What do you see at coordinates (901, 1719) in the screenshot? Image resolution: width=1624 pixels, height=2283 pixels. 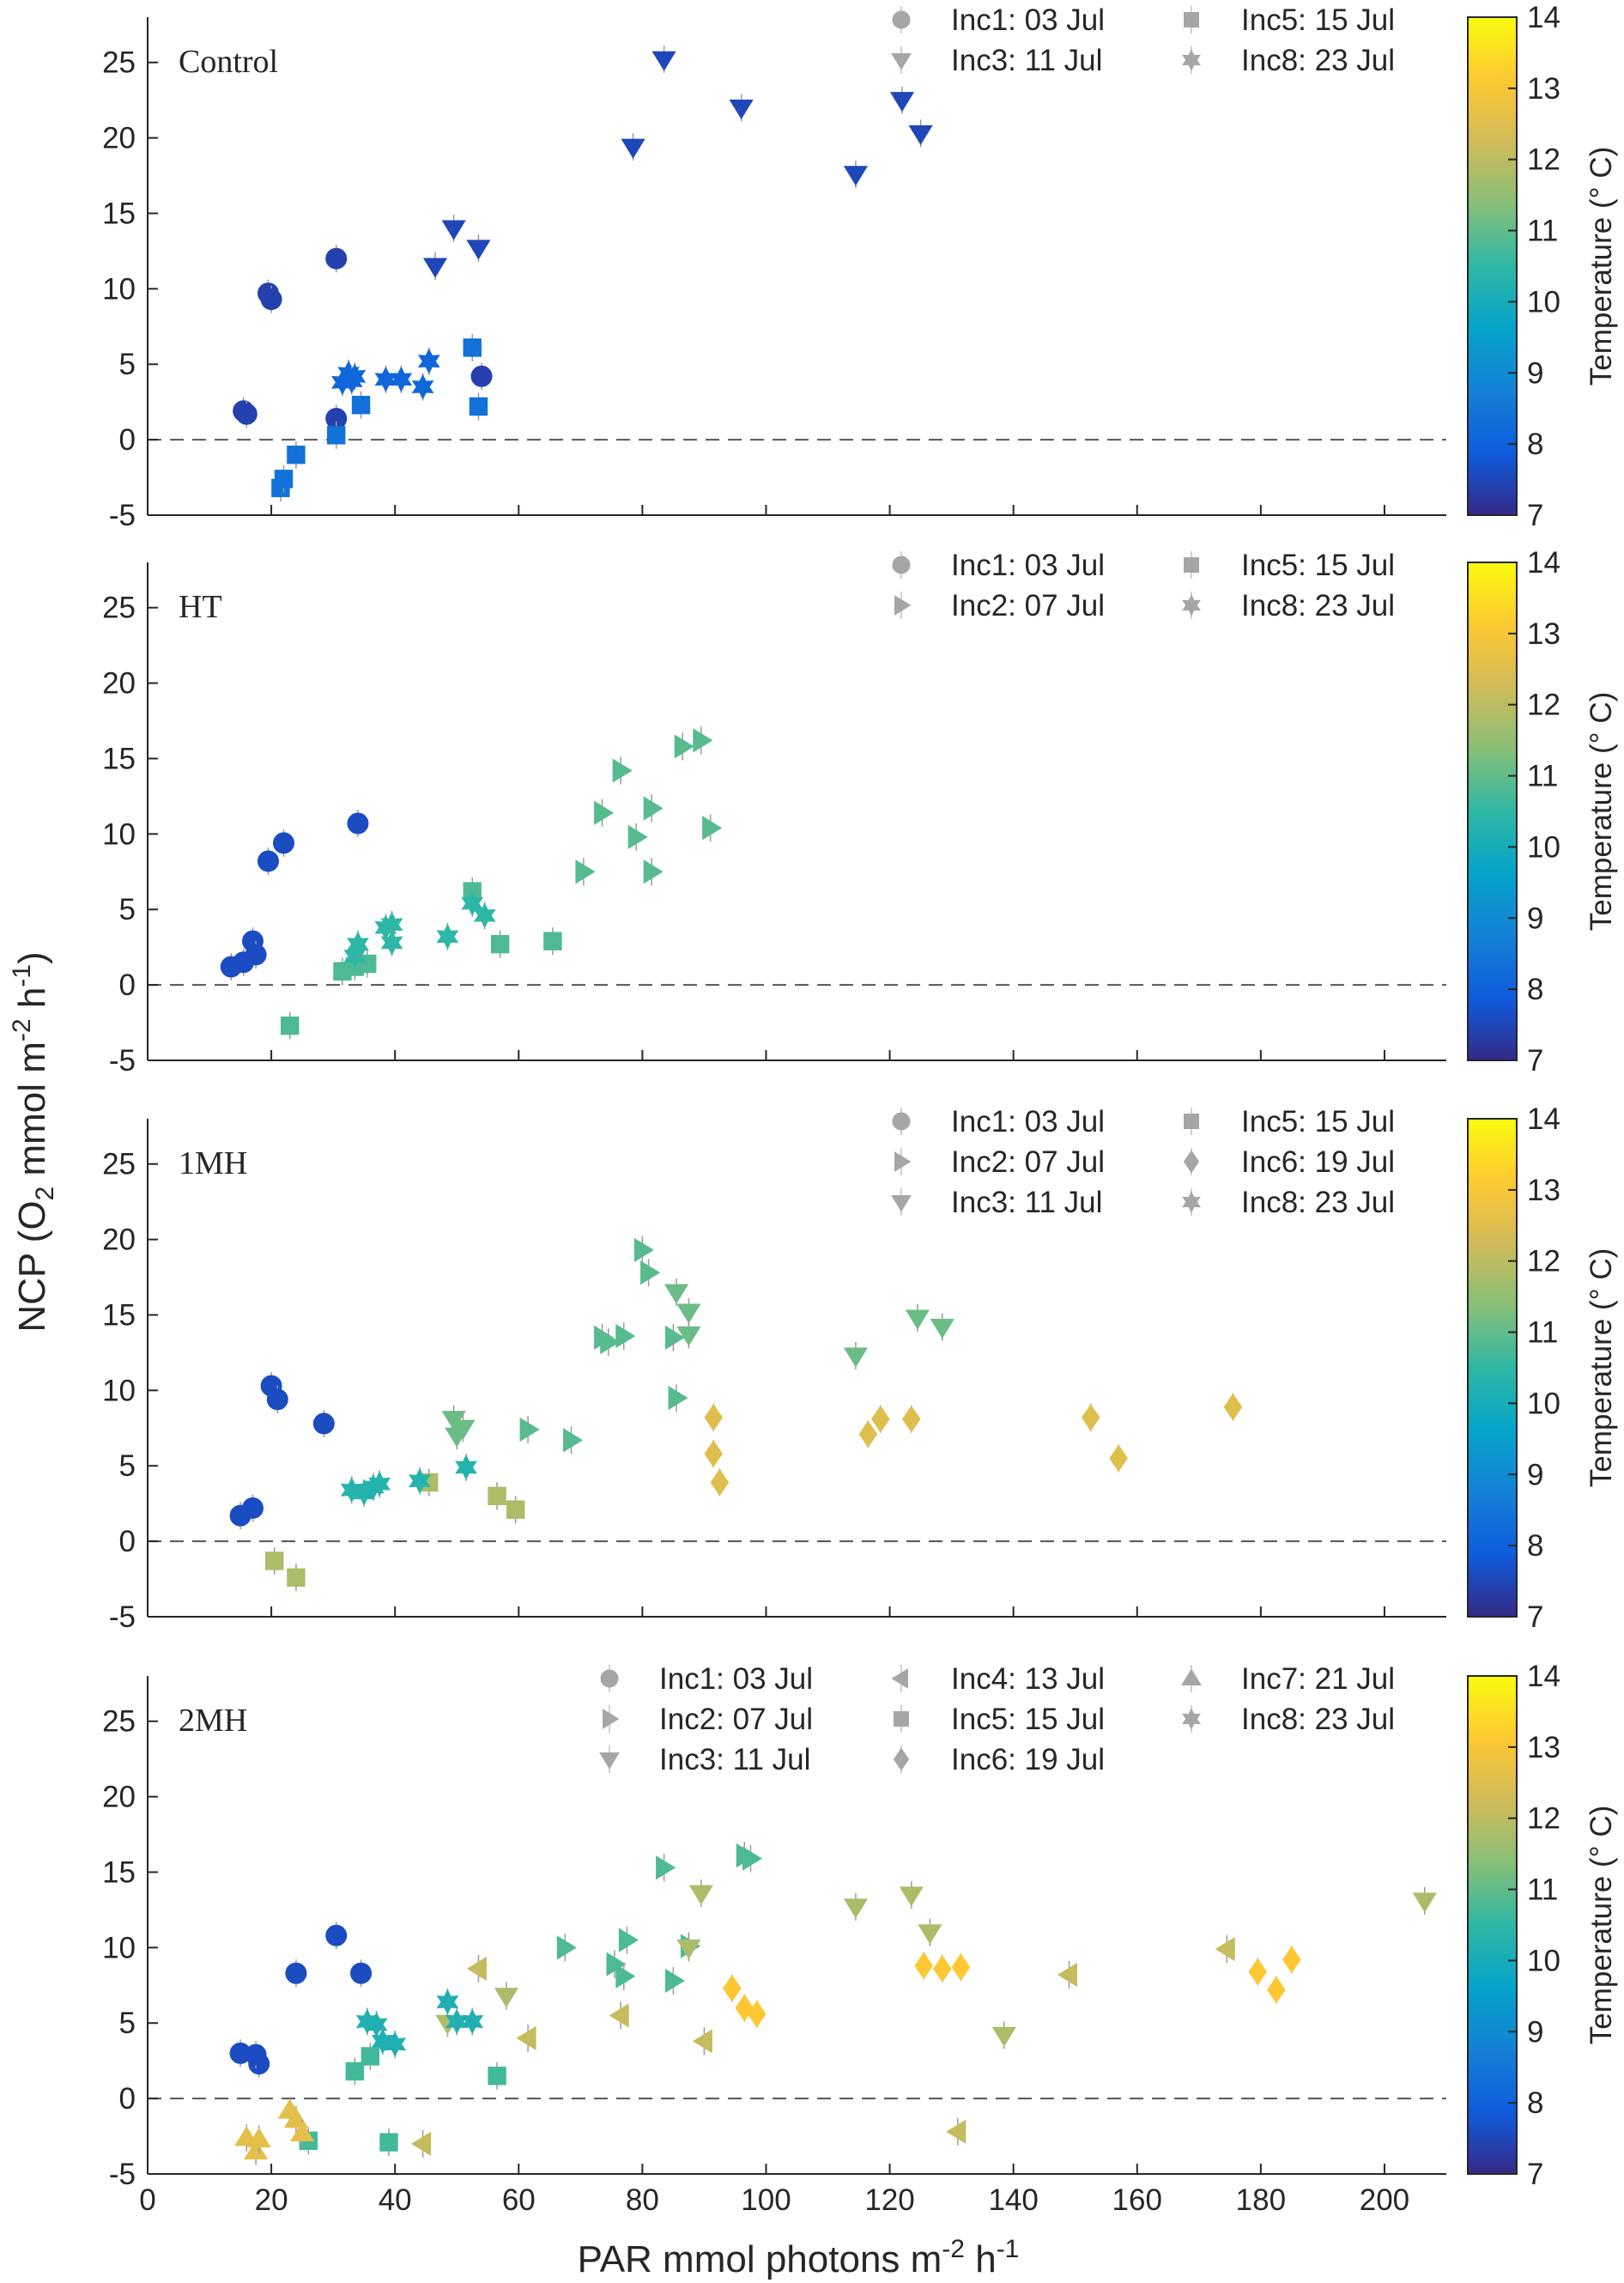 I see `legend-marker-square` at bounding box center [901, 1719].